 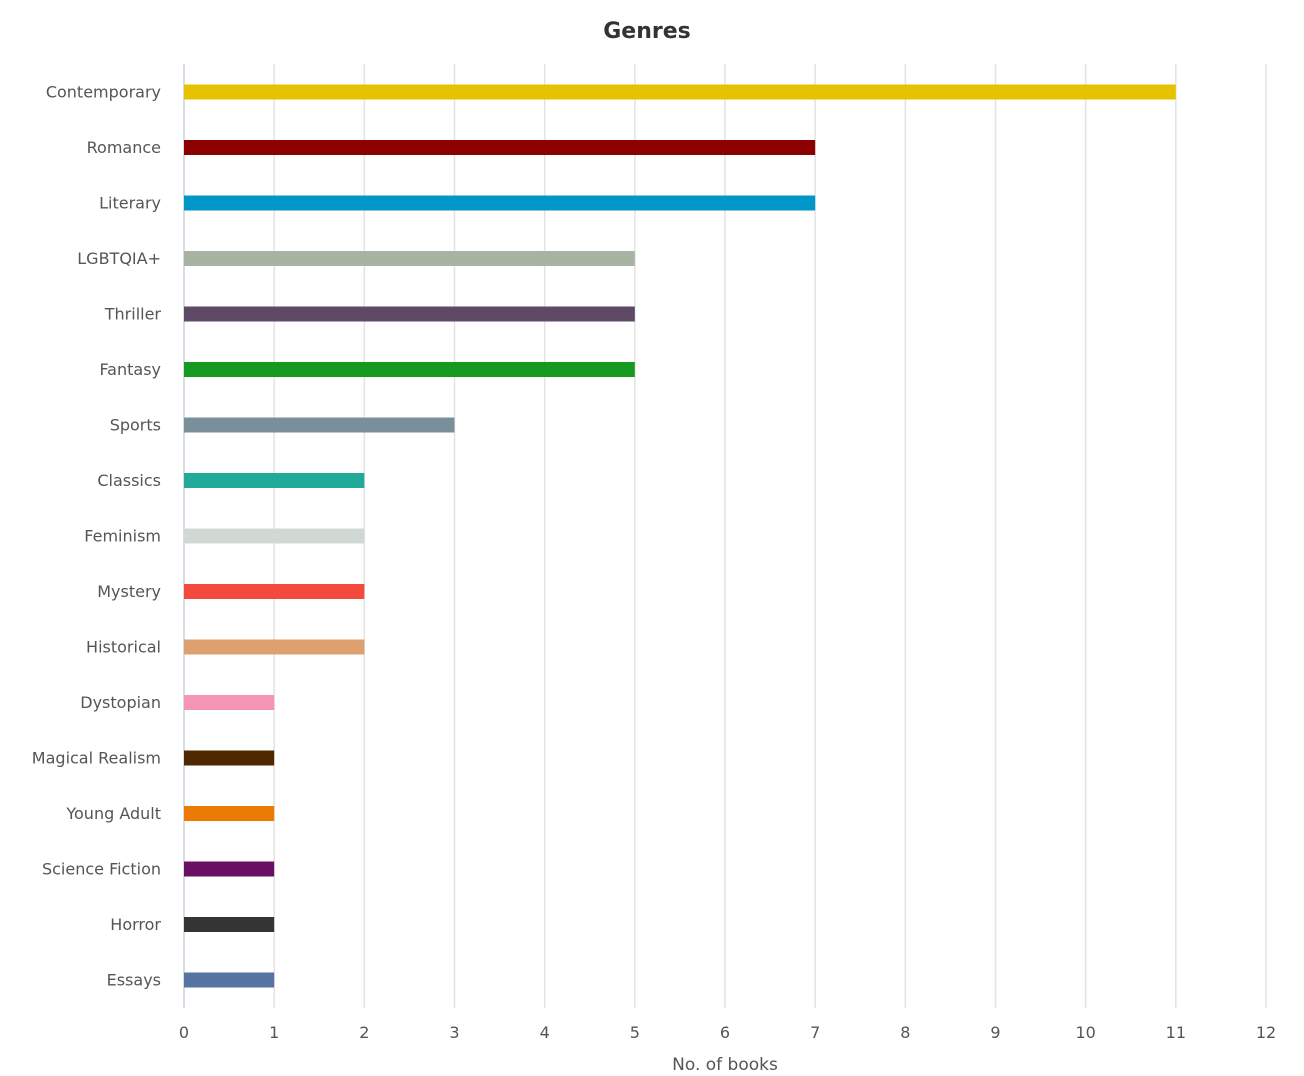 What do you see at coordinates (134, 980) in the screenshot?
I see `category-label-essays: Essays` at bounding box center [134, 980].